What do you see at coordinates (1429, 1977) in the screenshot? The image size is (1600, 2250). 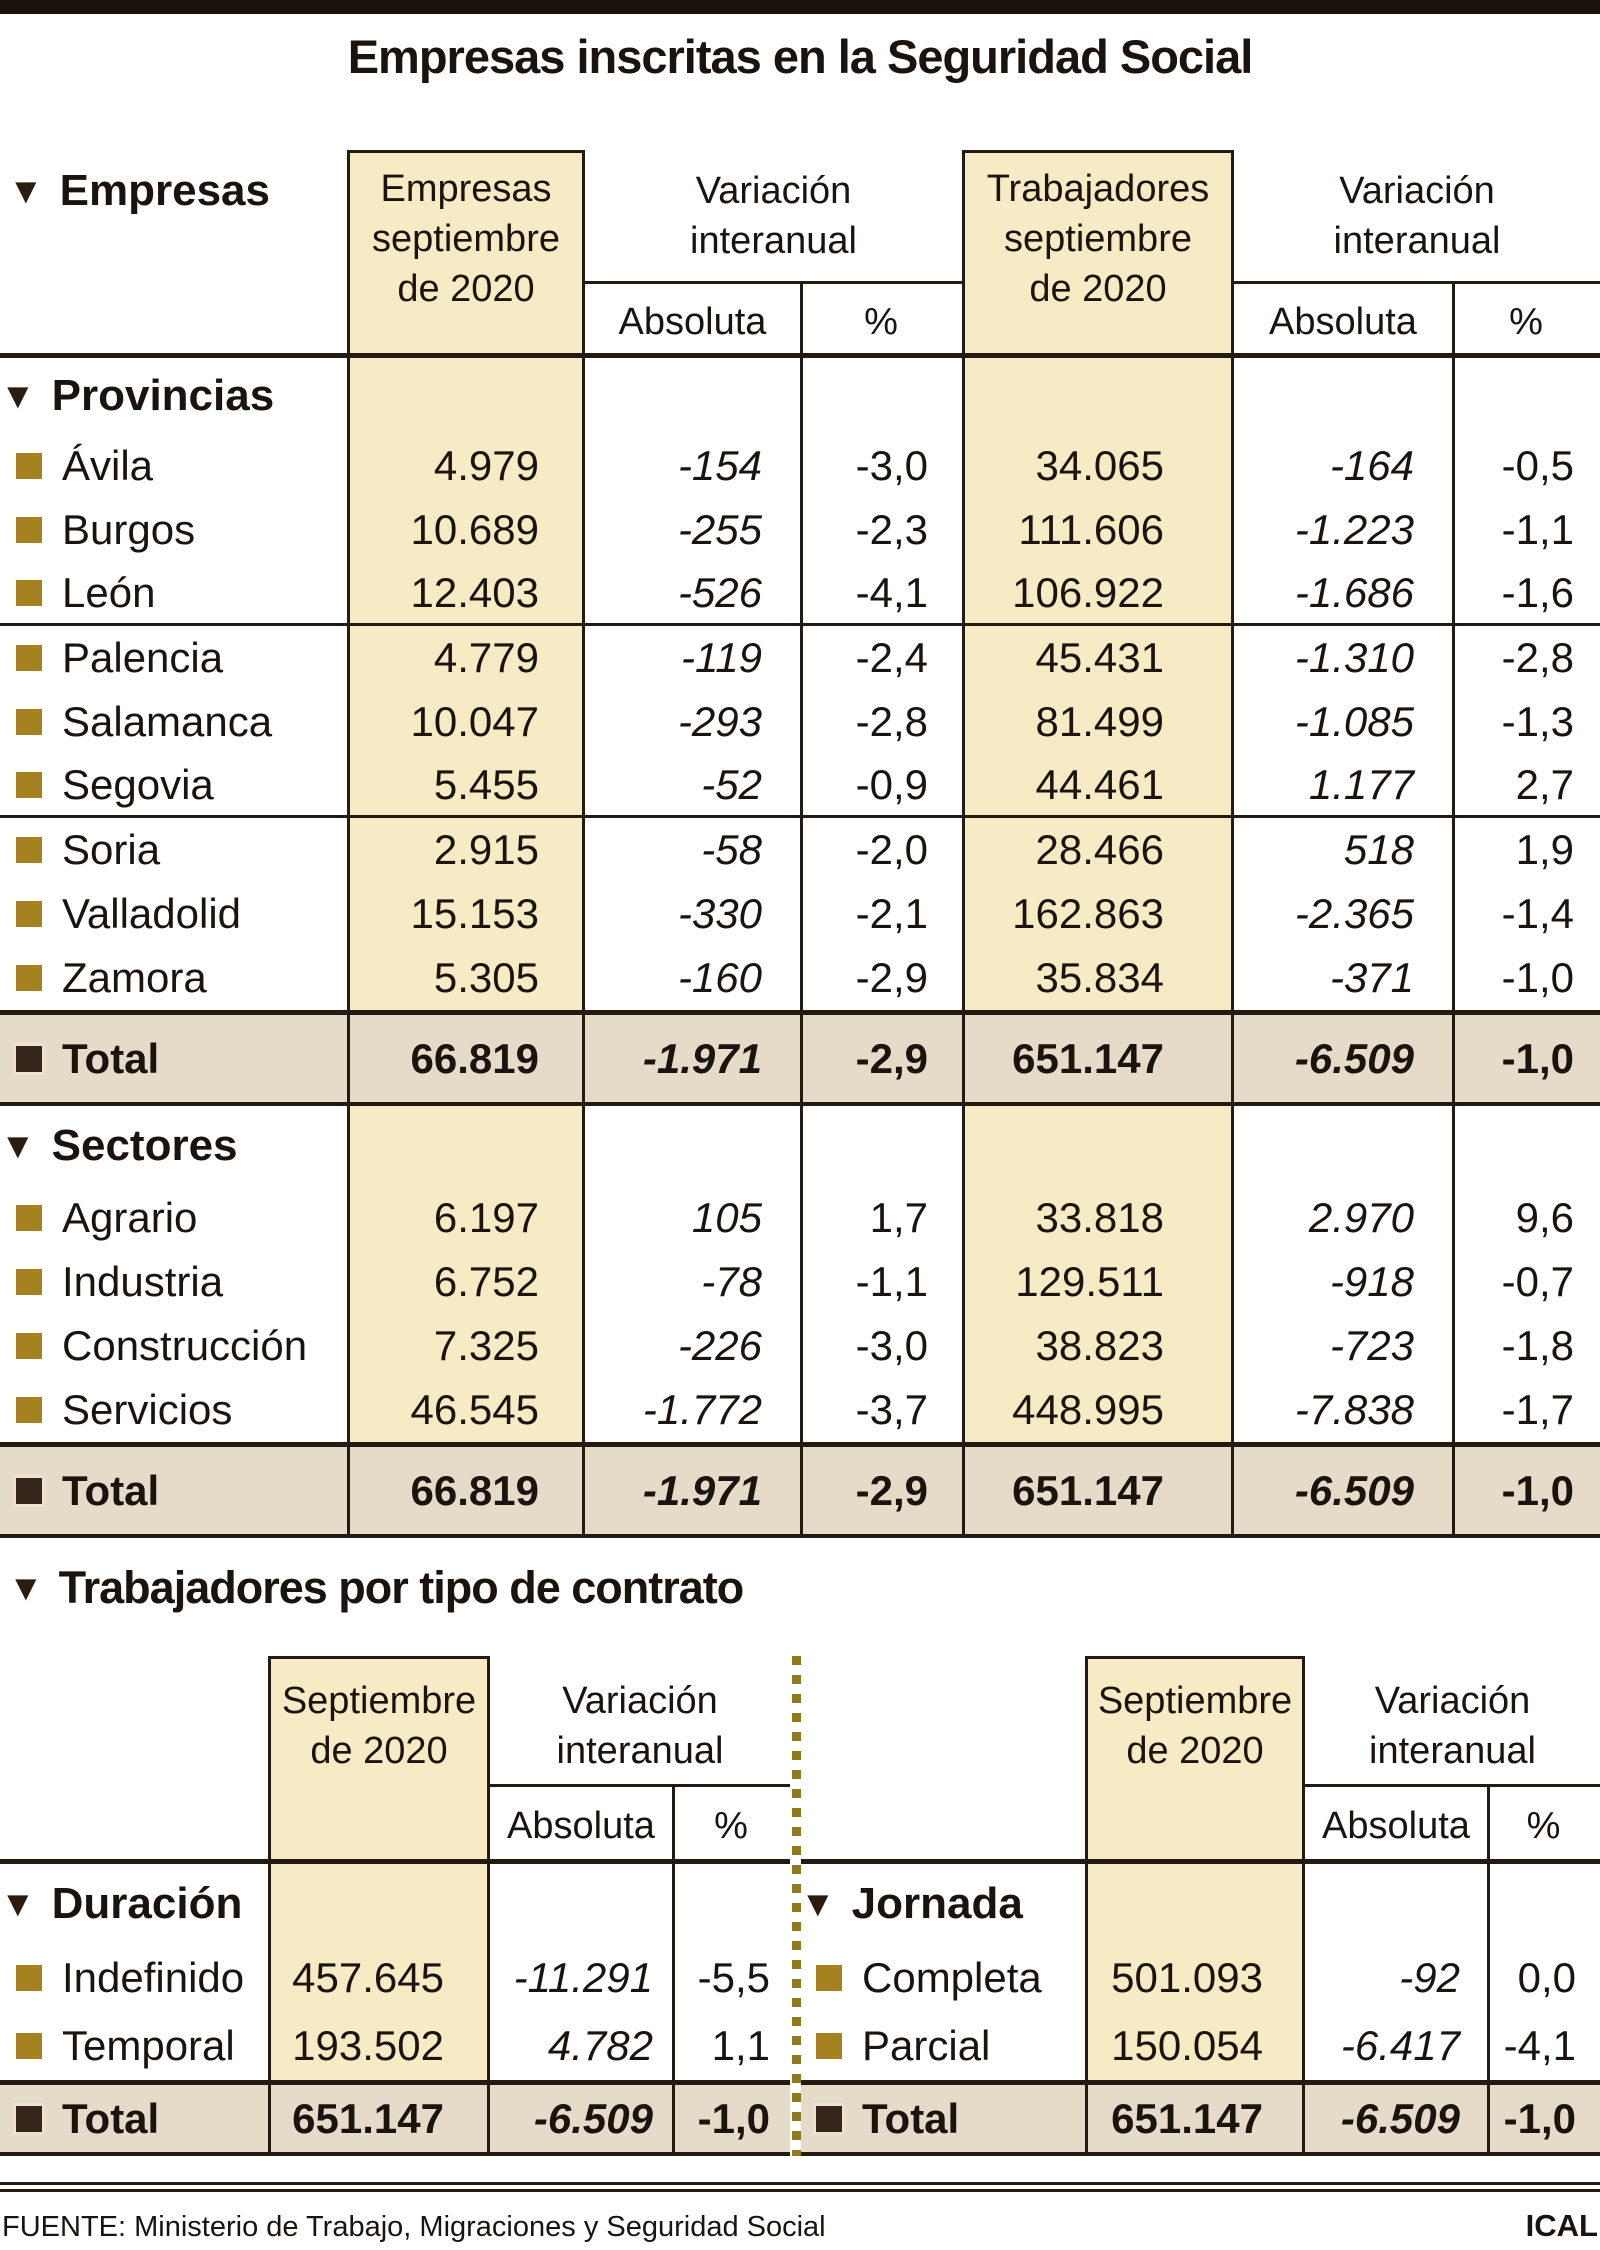 I see `table-cell: -92` at bounding box center [1429, 1977].